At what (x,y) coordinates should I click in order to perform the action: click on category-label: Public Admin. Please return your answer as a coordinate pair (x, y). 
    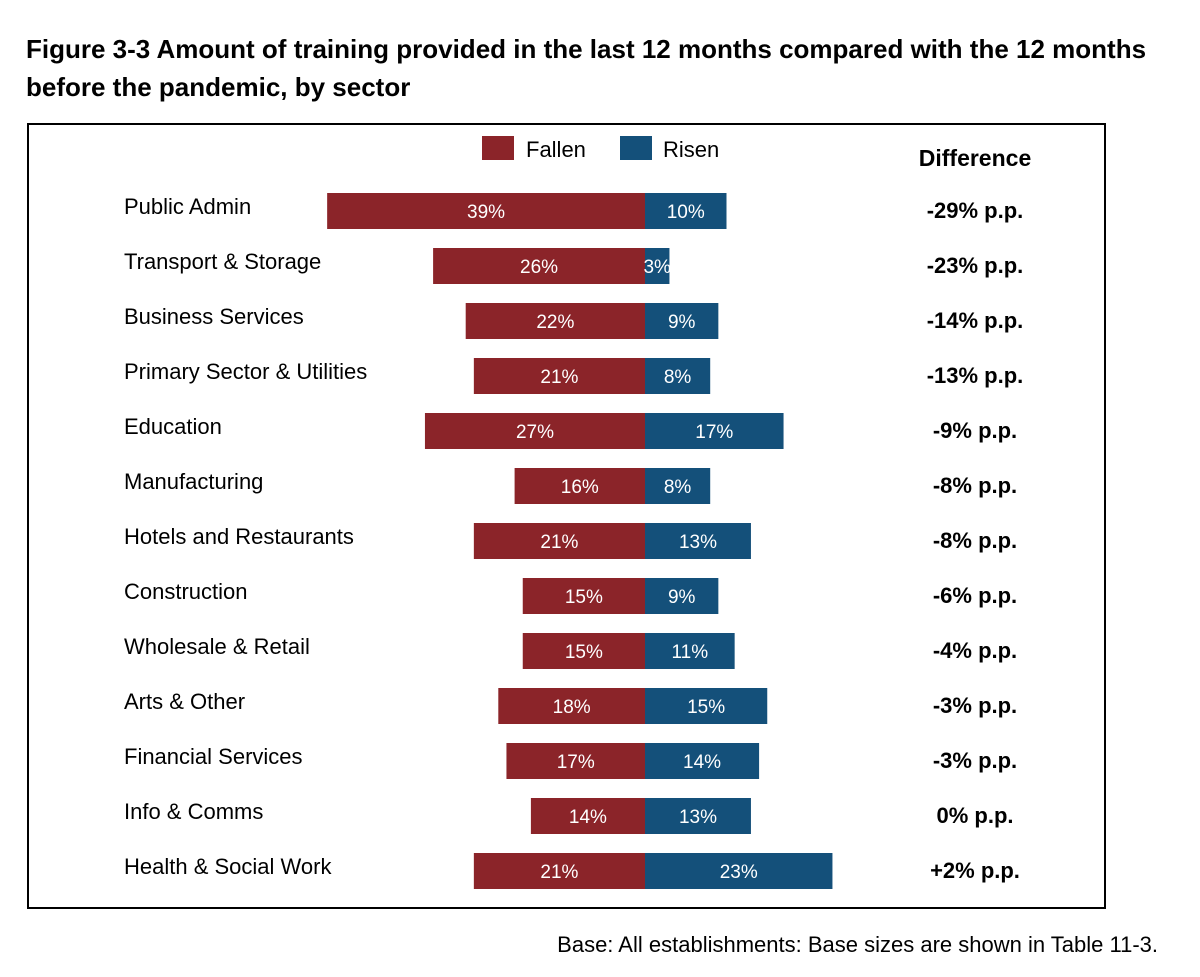
    Looking at the image, I should click on (187, 206).